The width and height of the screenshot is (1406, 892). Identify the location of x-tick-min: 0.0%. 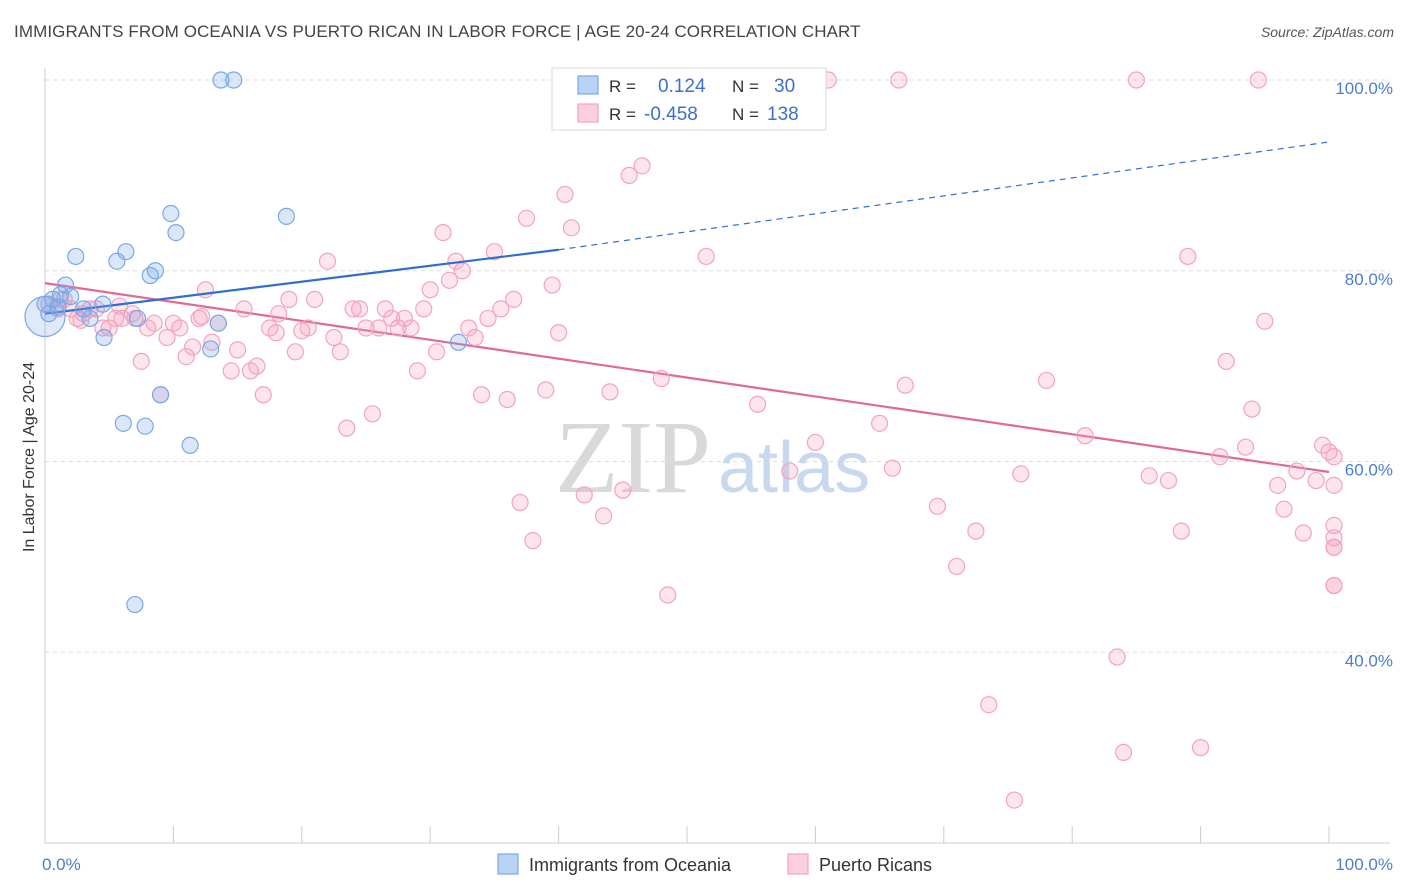
(61, 864).